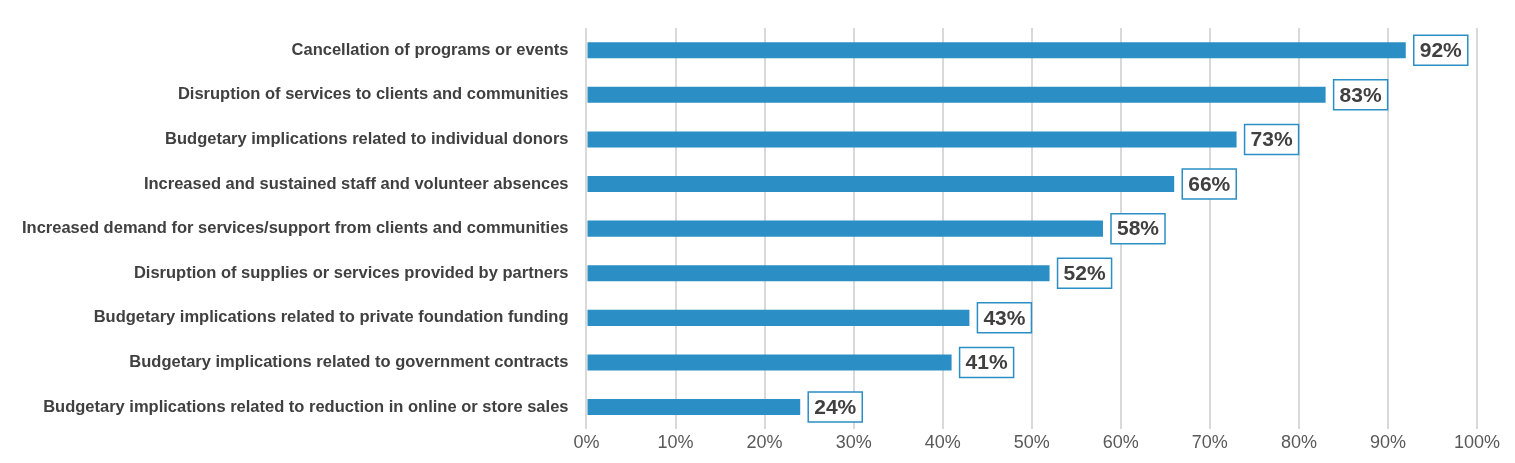  Describe the element at coordinates (1138, 228) in the screenshot. I see `data-label: 58%` at that location.